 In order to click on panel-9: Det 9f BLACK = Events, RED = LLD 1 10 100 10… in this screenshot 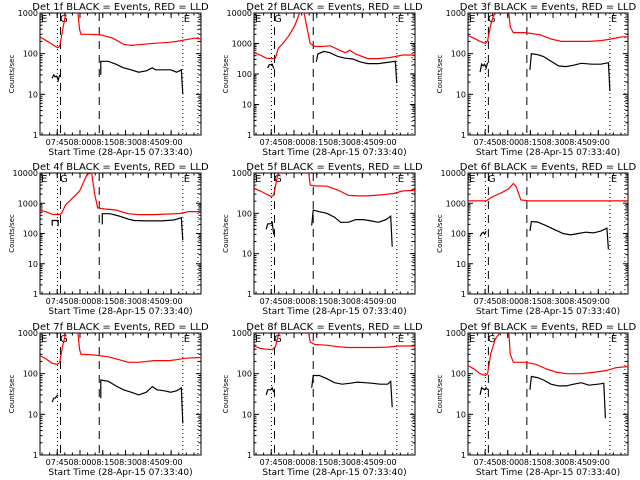, I will do `click(536, 400)`.